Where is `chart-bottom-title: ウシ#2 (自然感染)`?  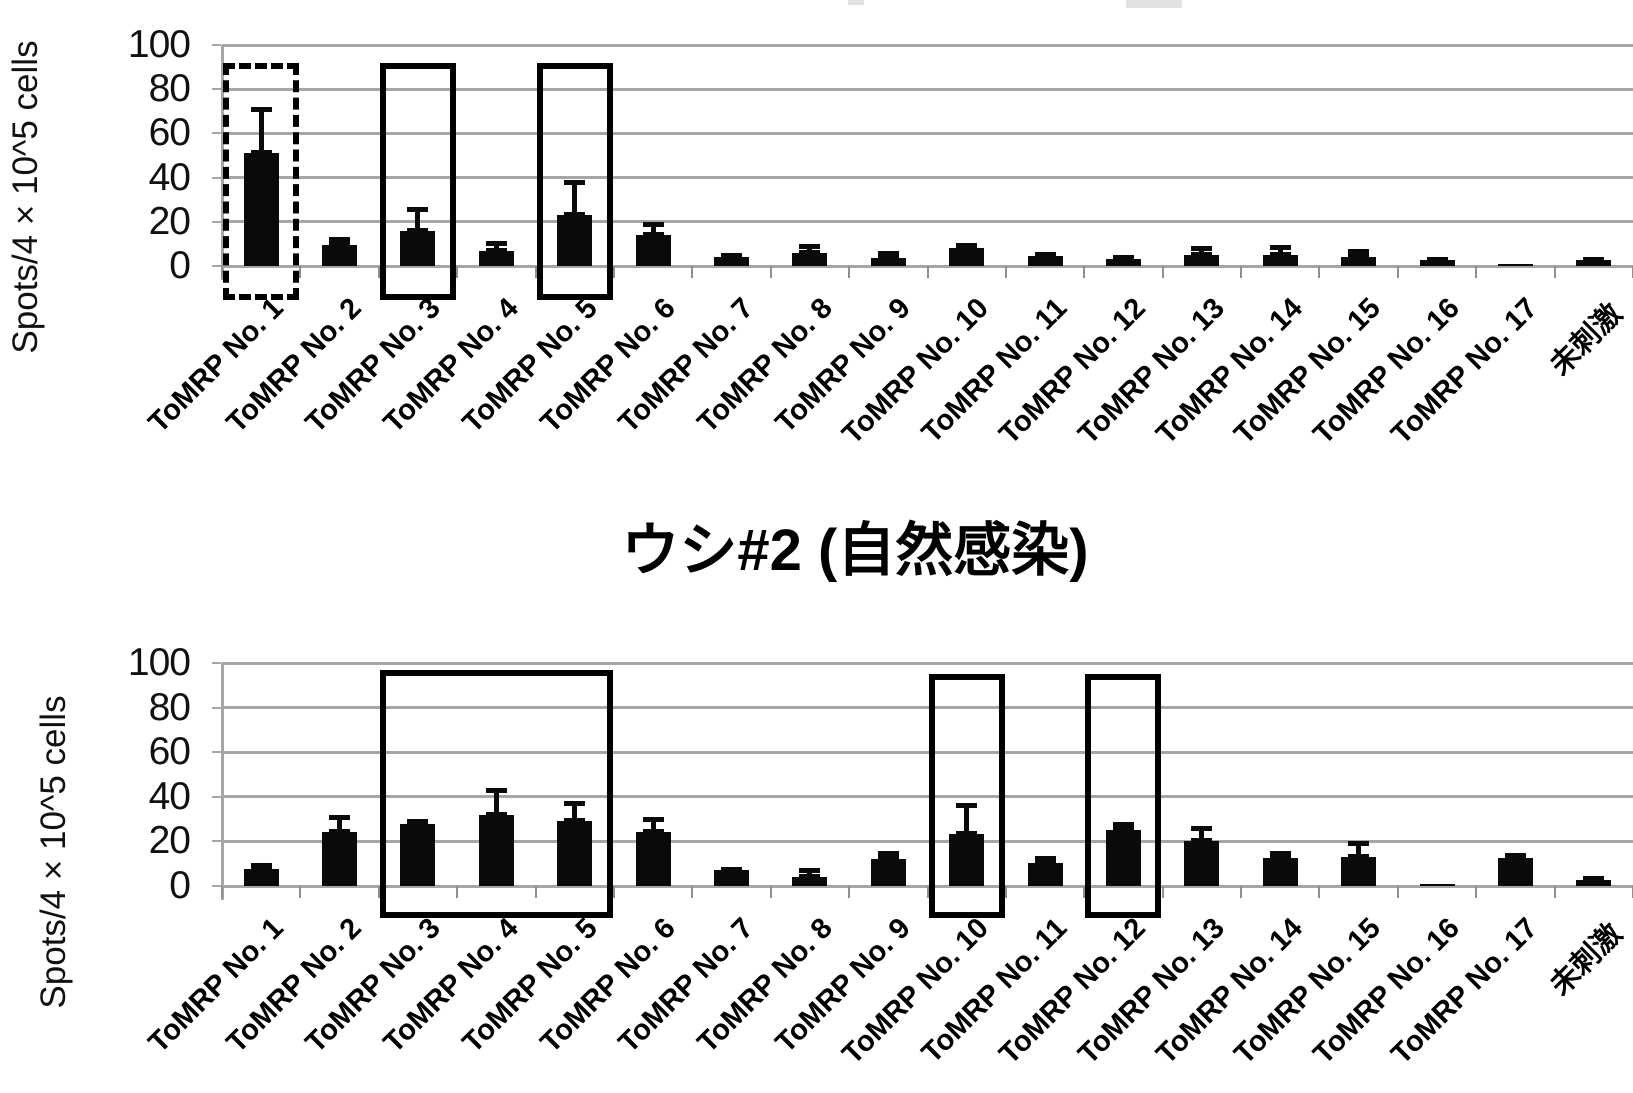 chart-bottom-title: ウシ#2 (自然感染) is located at coordinates (855, 550).